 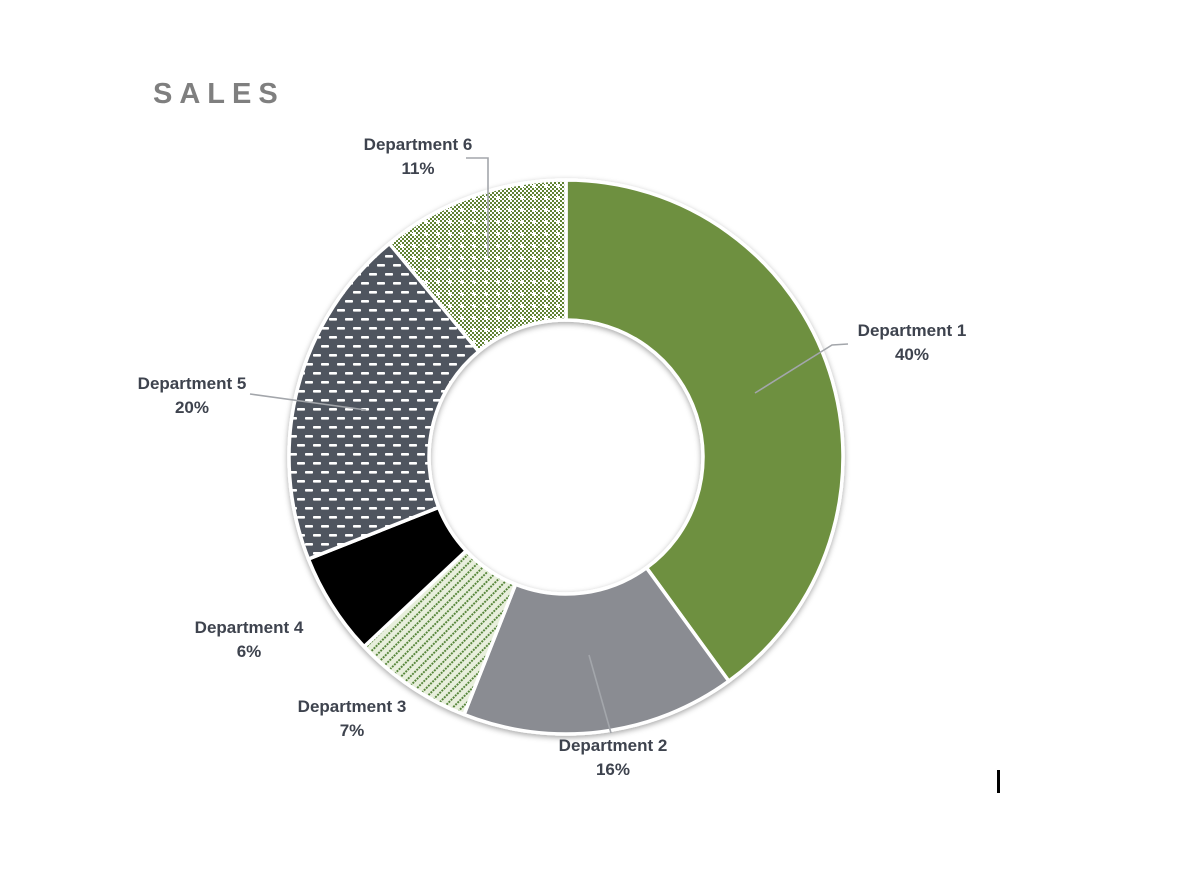 I want to click on data-label-category: Department 6, so click(x=418, y=144).